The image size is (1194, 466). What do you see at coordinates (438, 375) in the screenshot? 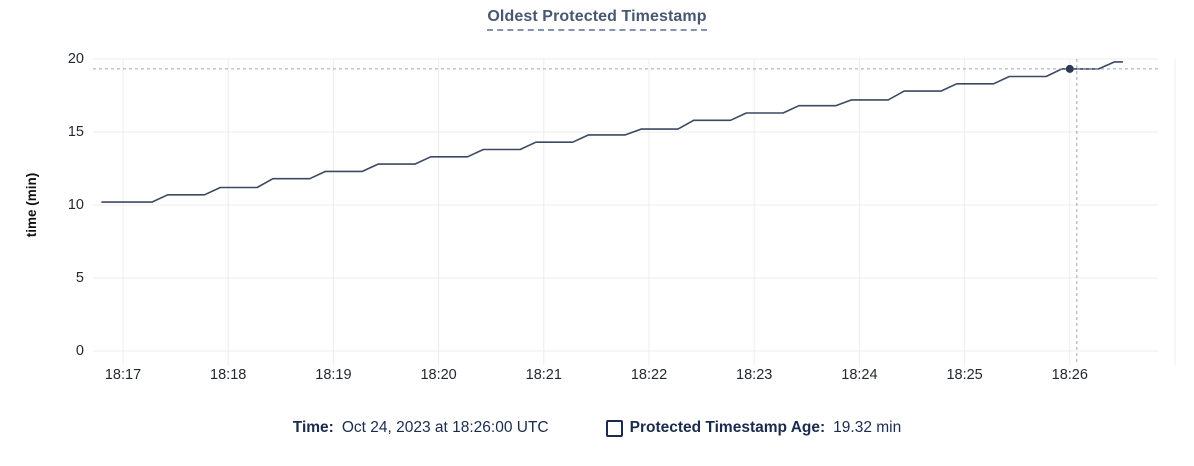
I see `x-tick-label: 18:20` at bounding box center [438, 375].